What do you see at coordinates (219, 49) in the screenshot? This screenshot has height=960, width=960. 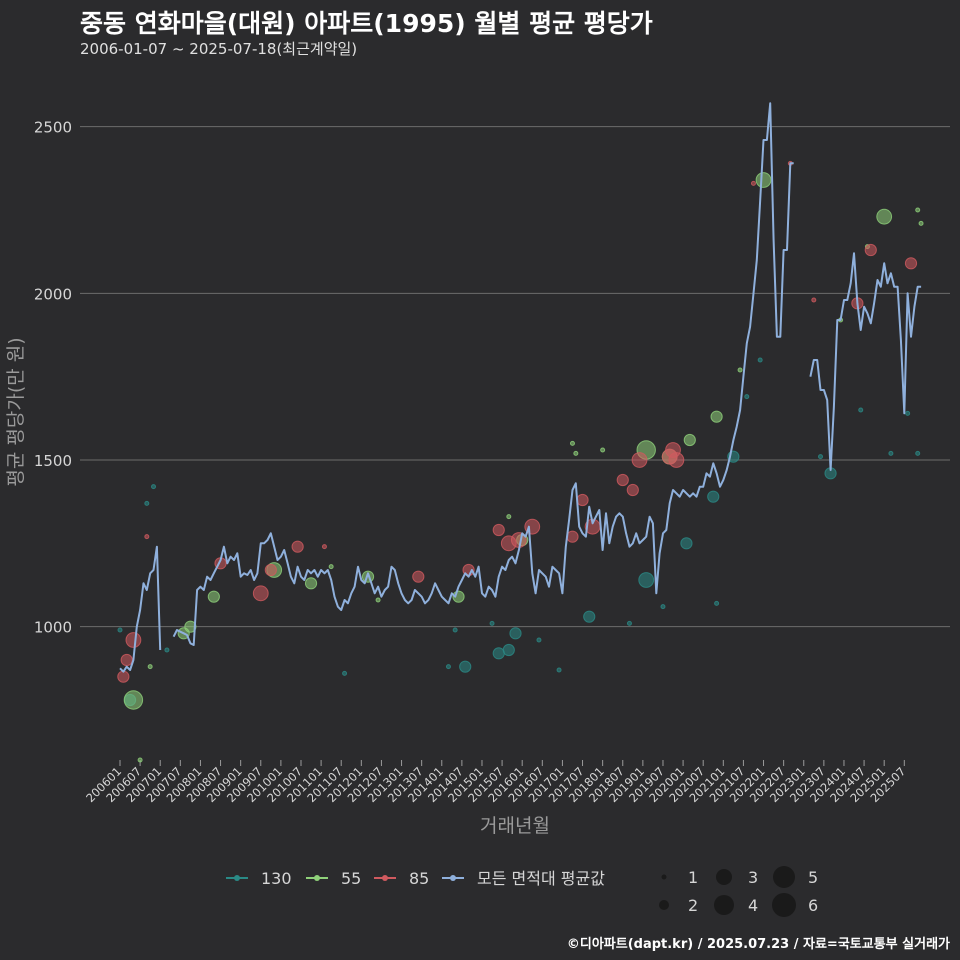 I see `chart-subtitle: 2006-01-07 ~ 2025-07-18(최근계약일)` at bounding box center [219, 49].